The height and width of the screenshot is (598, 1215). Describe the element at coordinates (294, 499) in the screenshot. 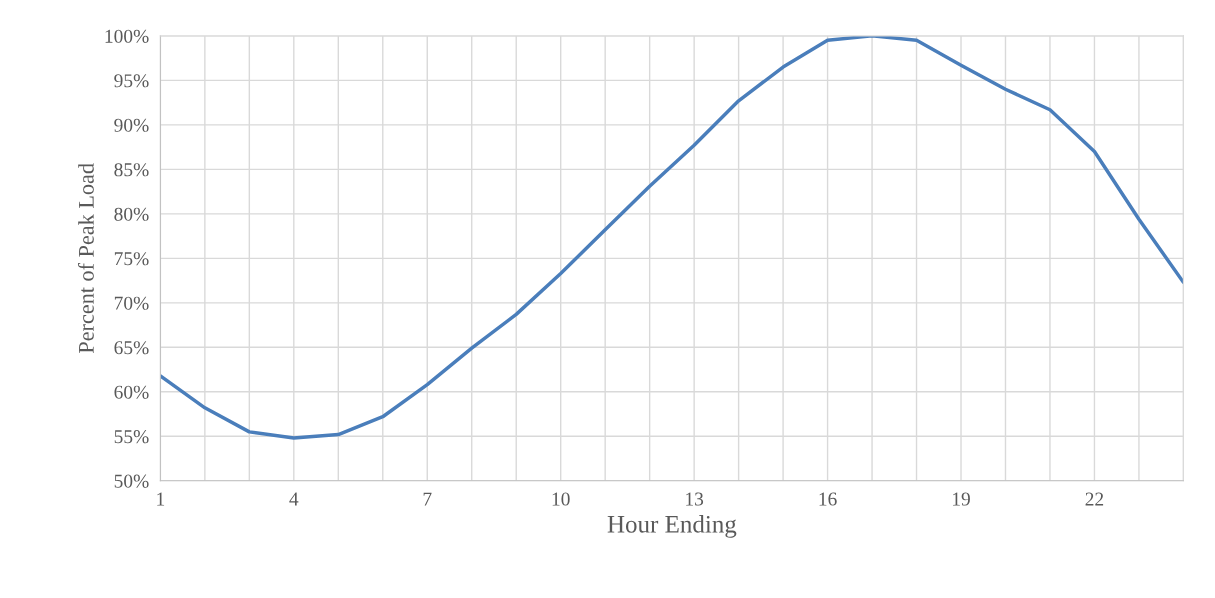

I see `x-tick-label: 4` at that location.